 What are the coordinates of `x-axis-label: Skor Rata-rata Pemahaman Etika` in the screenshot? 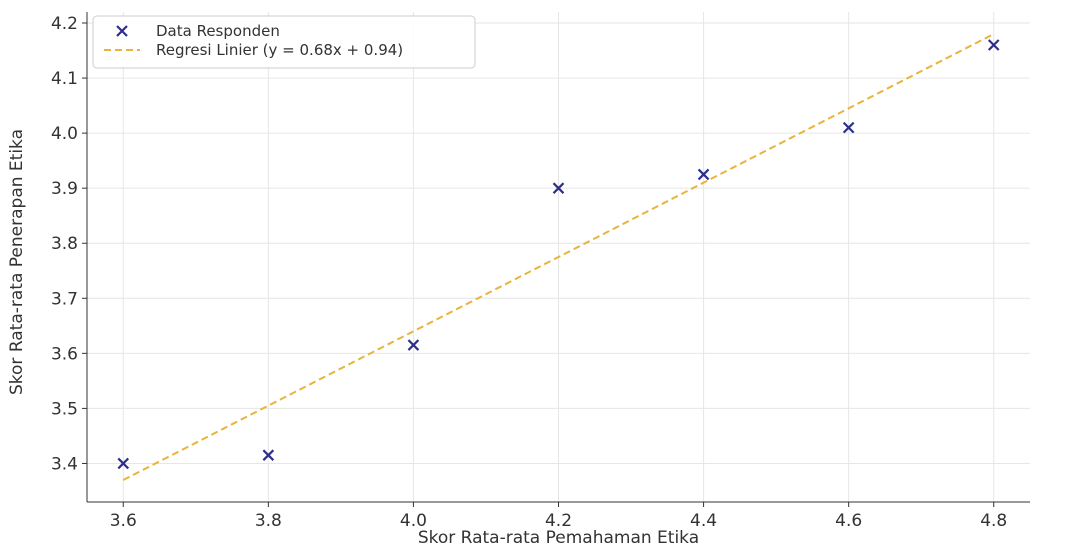 It's located at (558, 538).